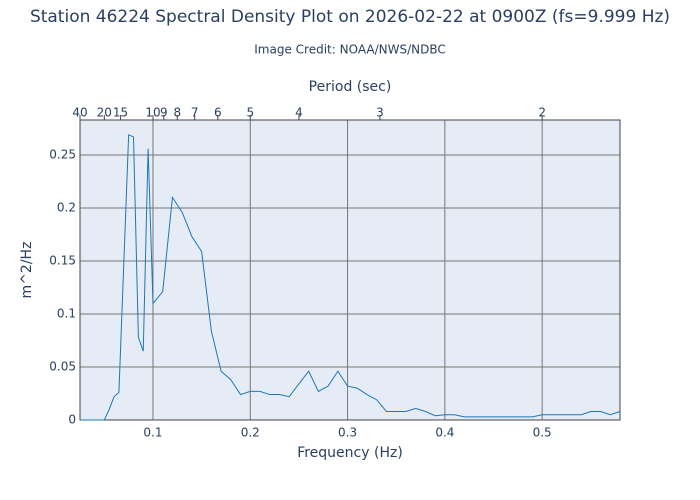 This screenshot has height=500, width=700. I want to click on x2-tick-label: 2, so click(542, 113).